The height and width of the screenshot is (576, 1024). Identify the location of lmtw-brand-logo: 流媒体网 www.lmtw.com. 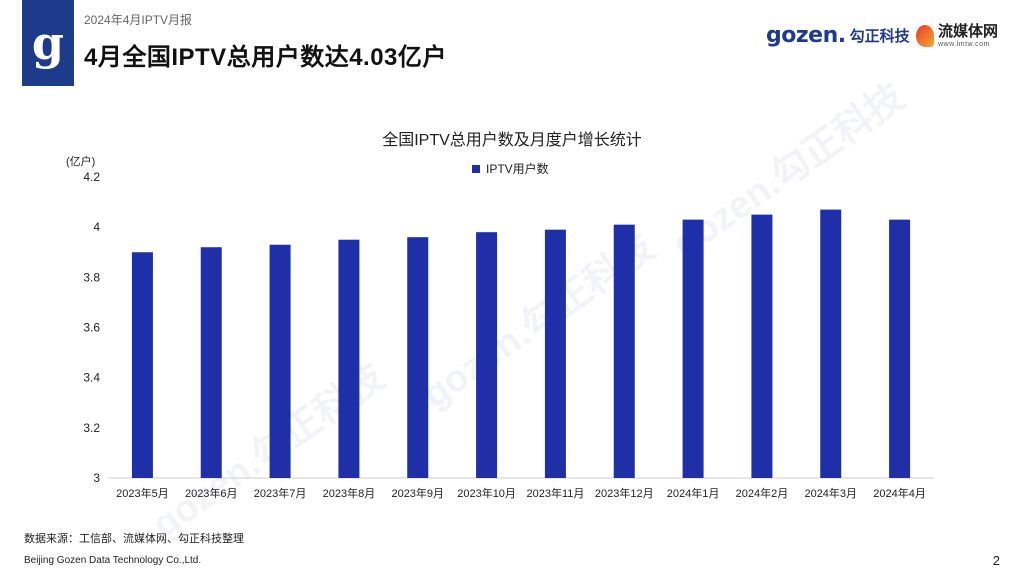
(957, 36).